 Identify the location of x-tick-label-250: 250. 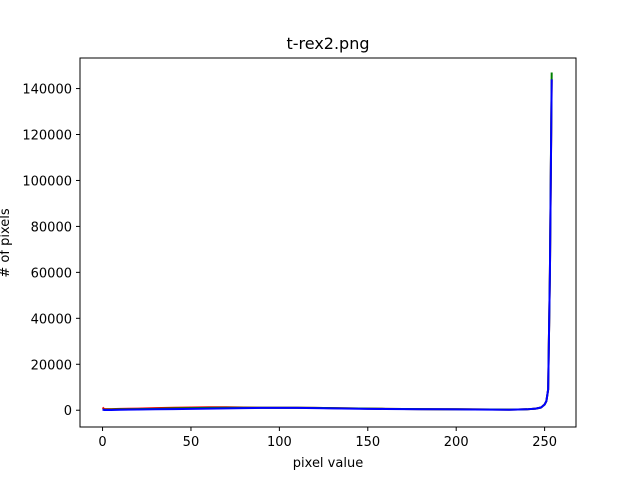
(544, 442).